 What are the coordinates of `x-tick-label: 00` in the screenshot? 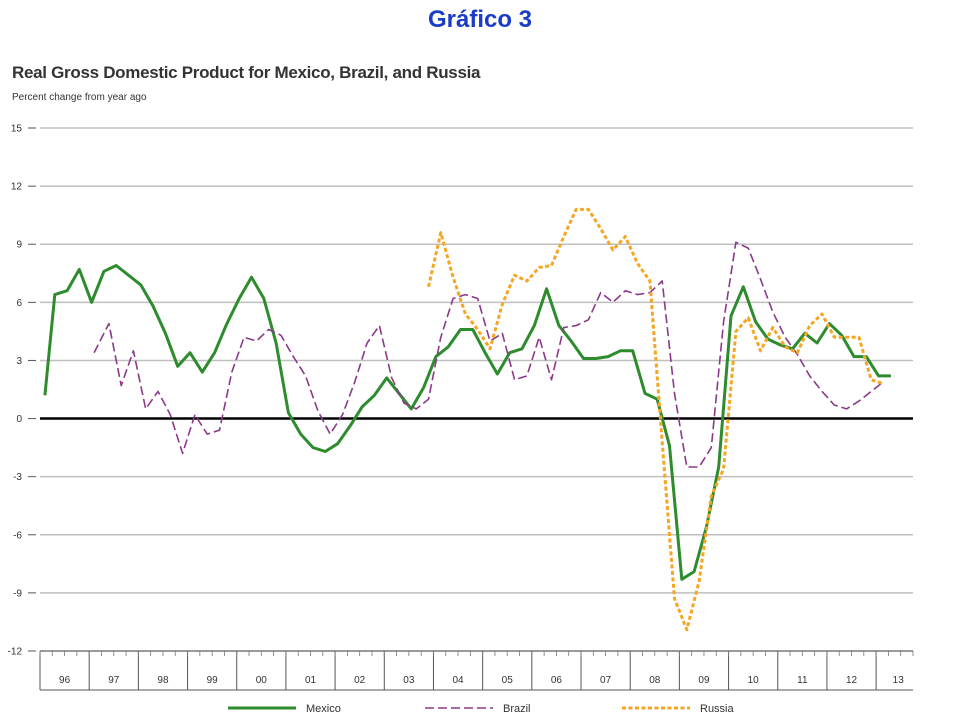 It's located at (262, 680).